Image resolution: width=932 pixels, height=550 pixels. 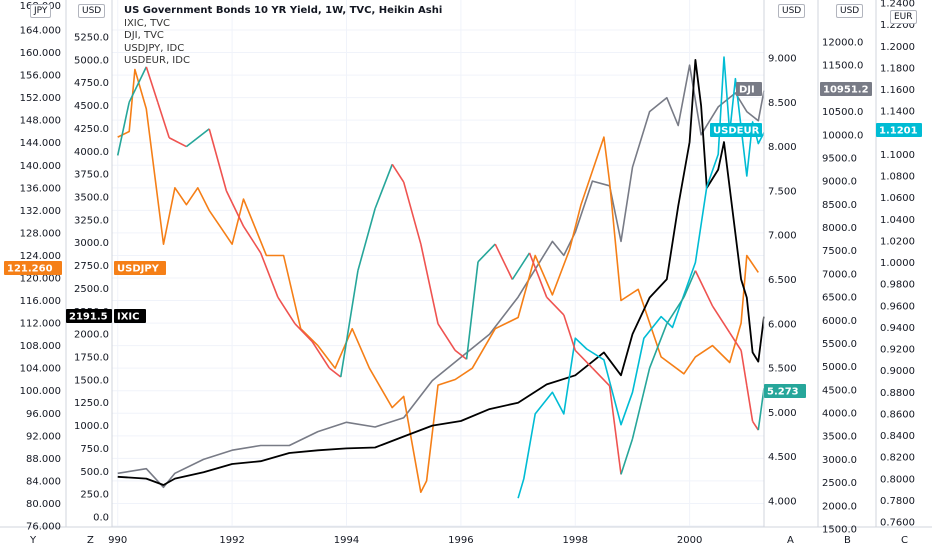 I want to click on tick-label-eur: 1.1600, so click(x=897, y=90).